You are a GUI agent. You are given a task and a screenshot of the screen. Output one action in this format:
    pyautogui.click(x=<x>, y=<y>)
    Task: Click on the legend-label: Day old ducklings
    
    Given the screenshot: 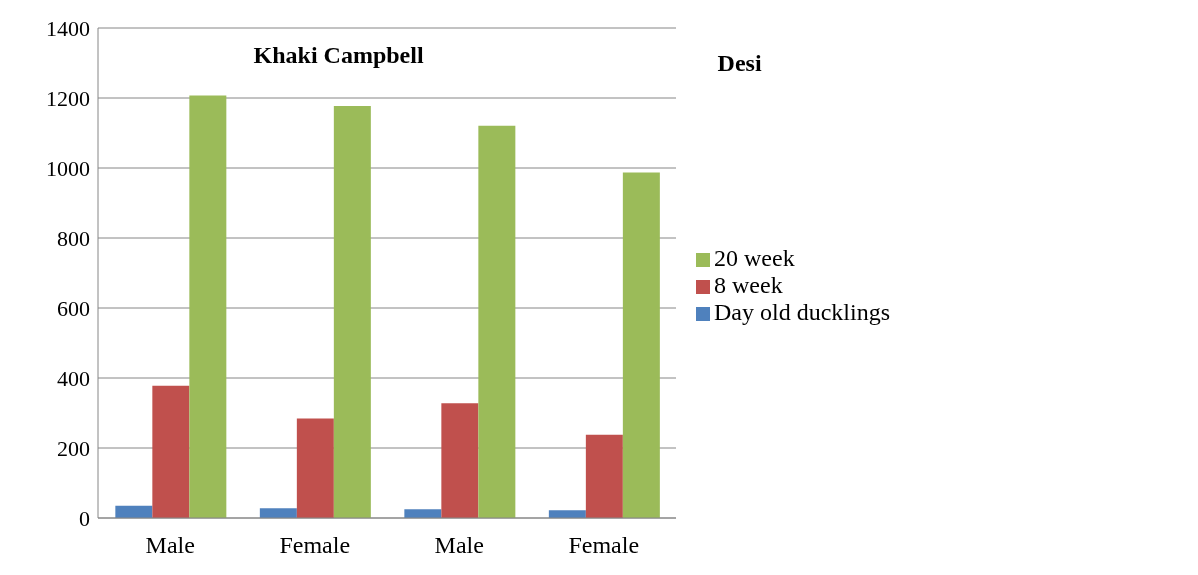 What is the action you would take?
    pyautogui.click(x=802, y=312)
    